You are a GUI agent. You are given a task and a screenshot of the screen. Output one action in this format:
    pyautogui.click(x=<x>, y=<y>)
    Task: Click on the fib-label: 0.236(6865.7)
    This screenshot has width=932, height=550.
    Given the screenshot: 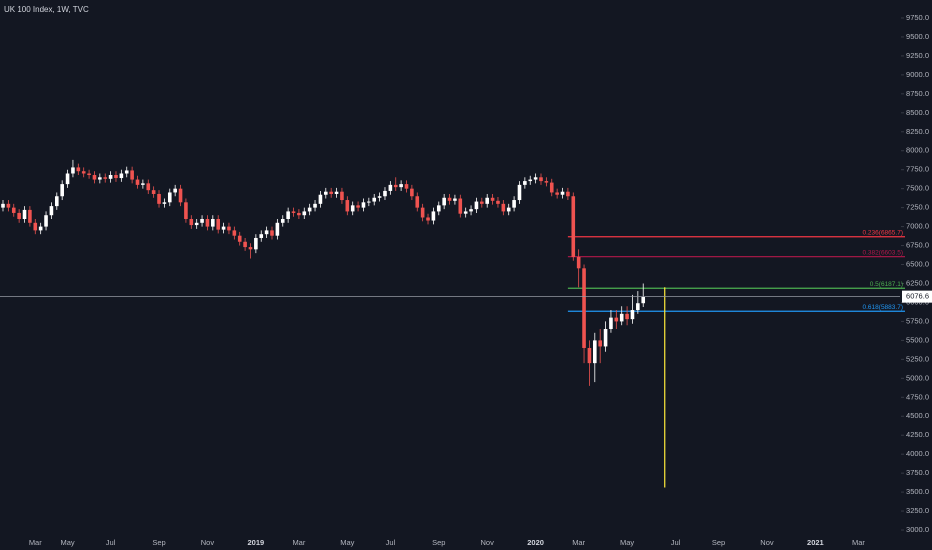 What is the action you would take?
    pyautogui.click(x=883, y=233)
    